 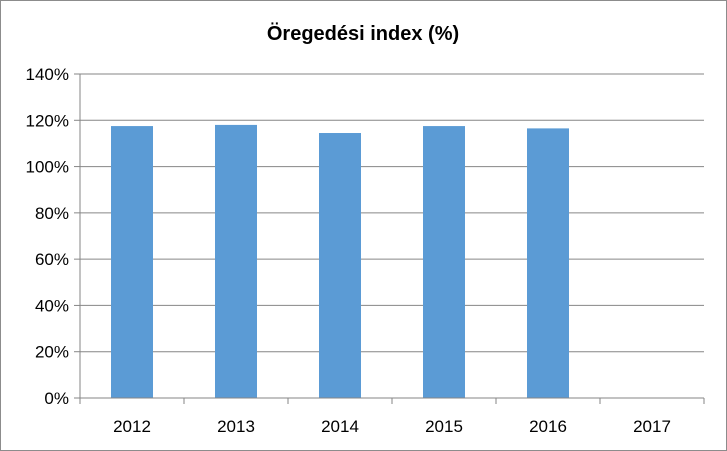 What do you see at coordinates (47, 167) in the screenshot?
I see `y-tick-label: 100%` at bounding box center [47, 167].